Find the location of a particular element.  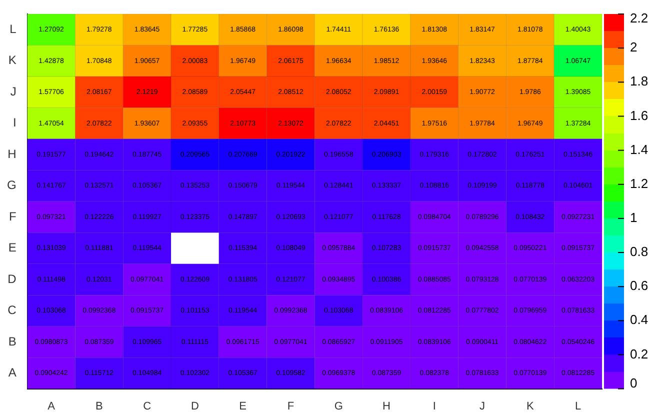

y-tick-label: F is located at coordinates (12, 216).